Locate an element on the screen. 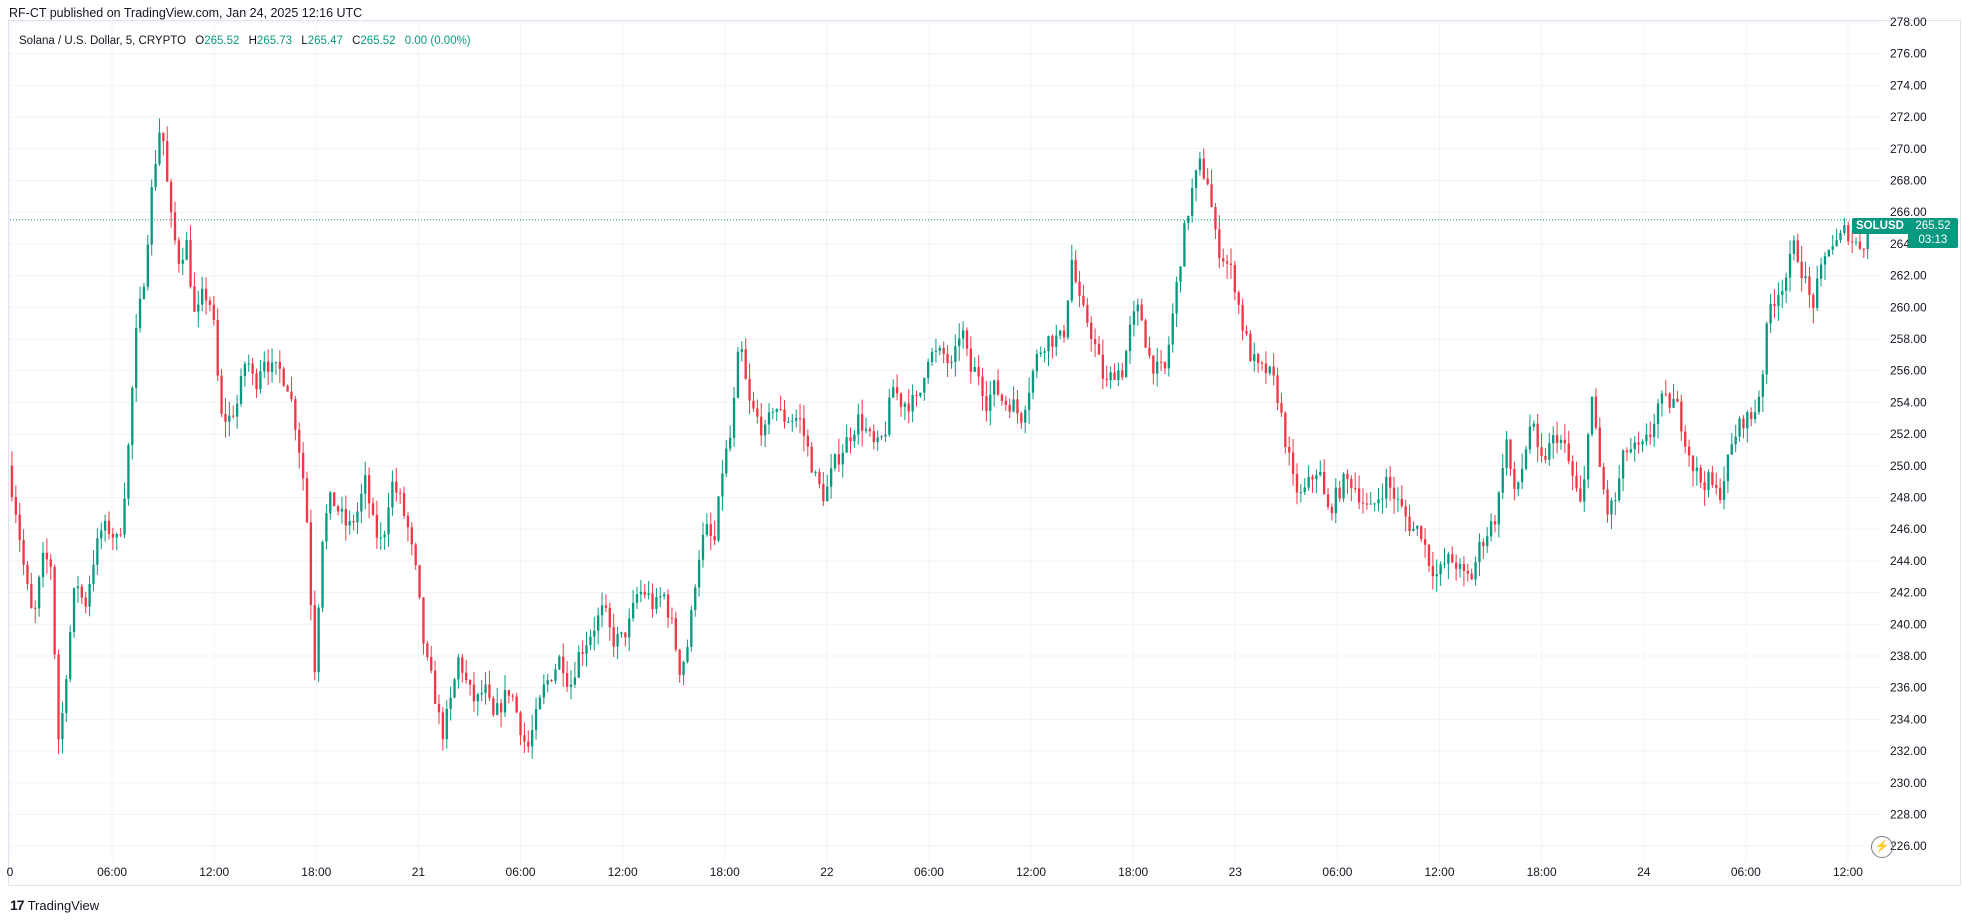 The image size is (1963, 921). legend-close-label: C is located at coordinates (356, 41).